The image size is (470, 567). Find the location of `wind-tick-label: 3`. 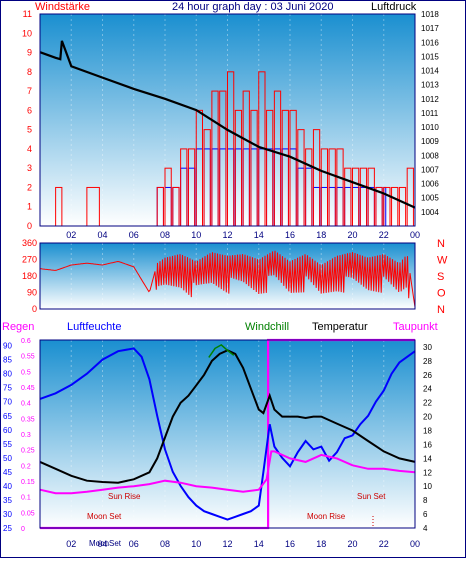

wind-tick-label: 3 is located at coordinates (29, 168).